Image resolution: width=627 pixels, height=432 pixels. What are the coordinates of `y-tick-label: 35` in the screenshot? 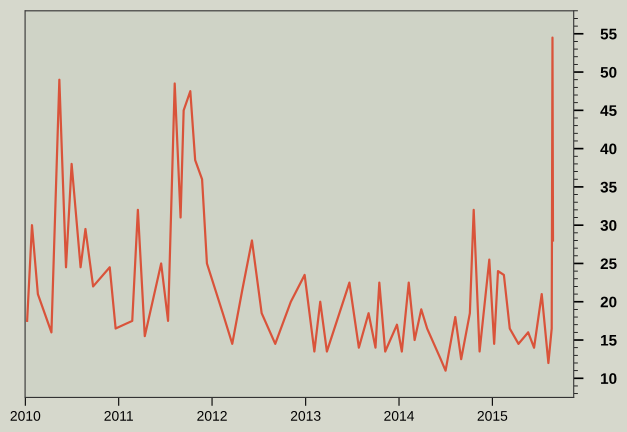 It's located at (608, 187).